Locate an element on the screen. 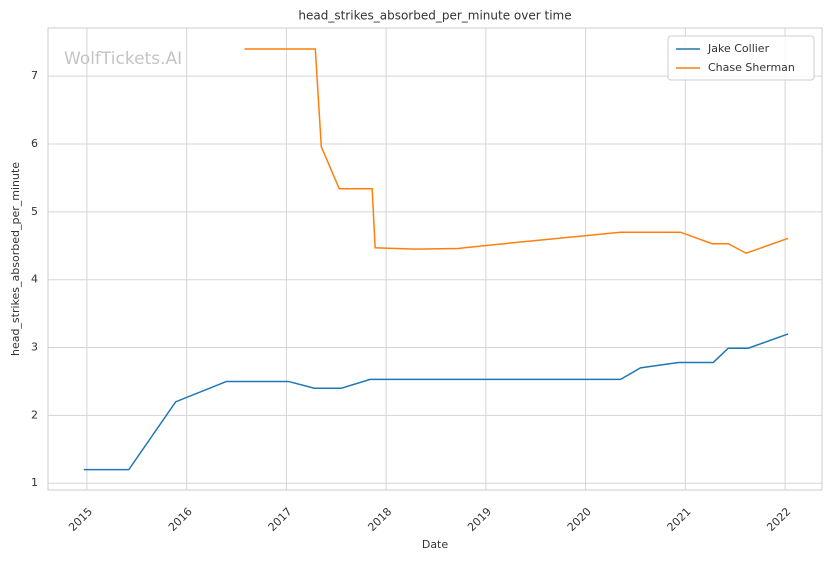 The height and width of the screenshot is (561, 832). x-tick-label: 2018 is located at coordinates (379, 519).